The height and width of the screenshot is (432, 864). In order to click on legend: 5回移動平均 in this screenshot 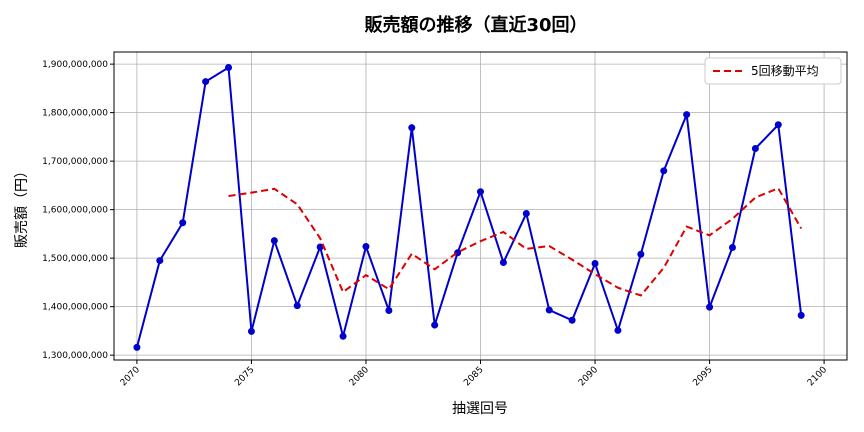, I will do `click(773, 71)`.